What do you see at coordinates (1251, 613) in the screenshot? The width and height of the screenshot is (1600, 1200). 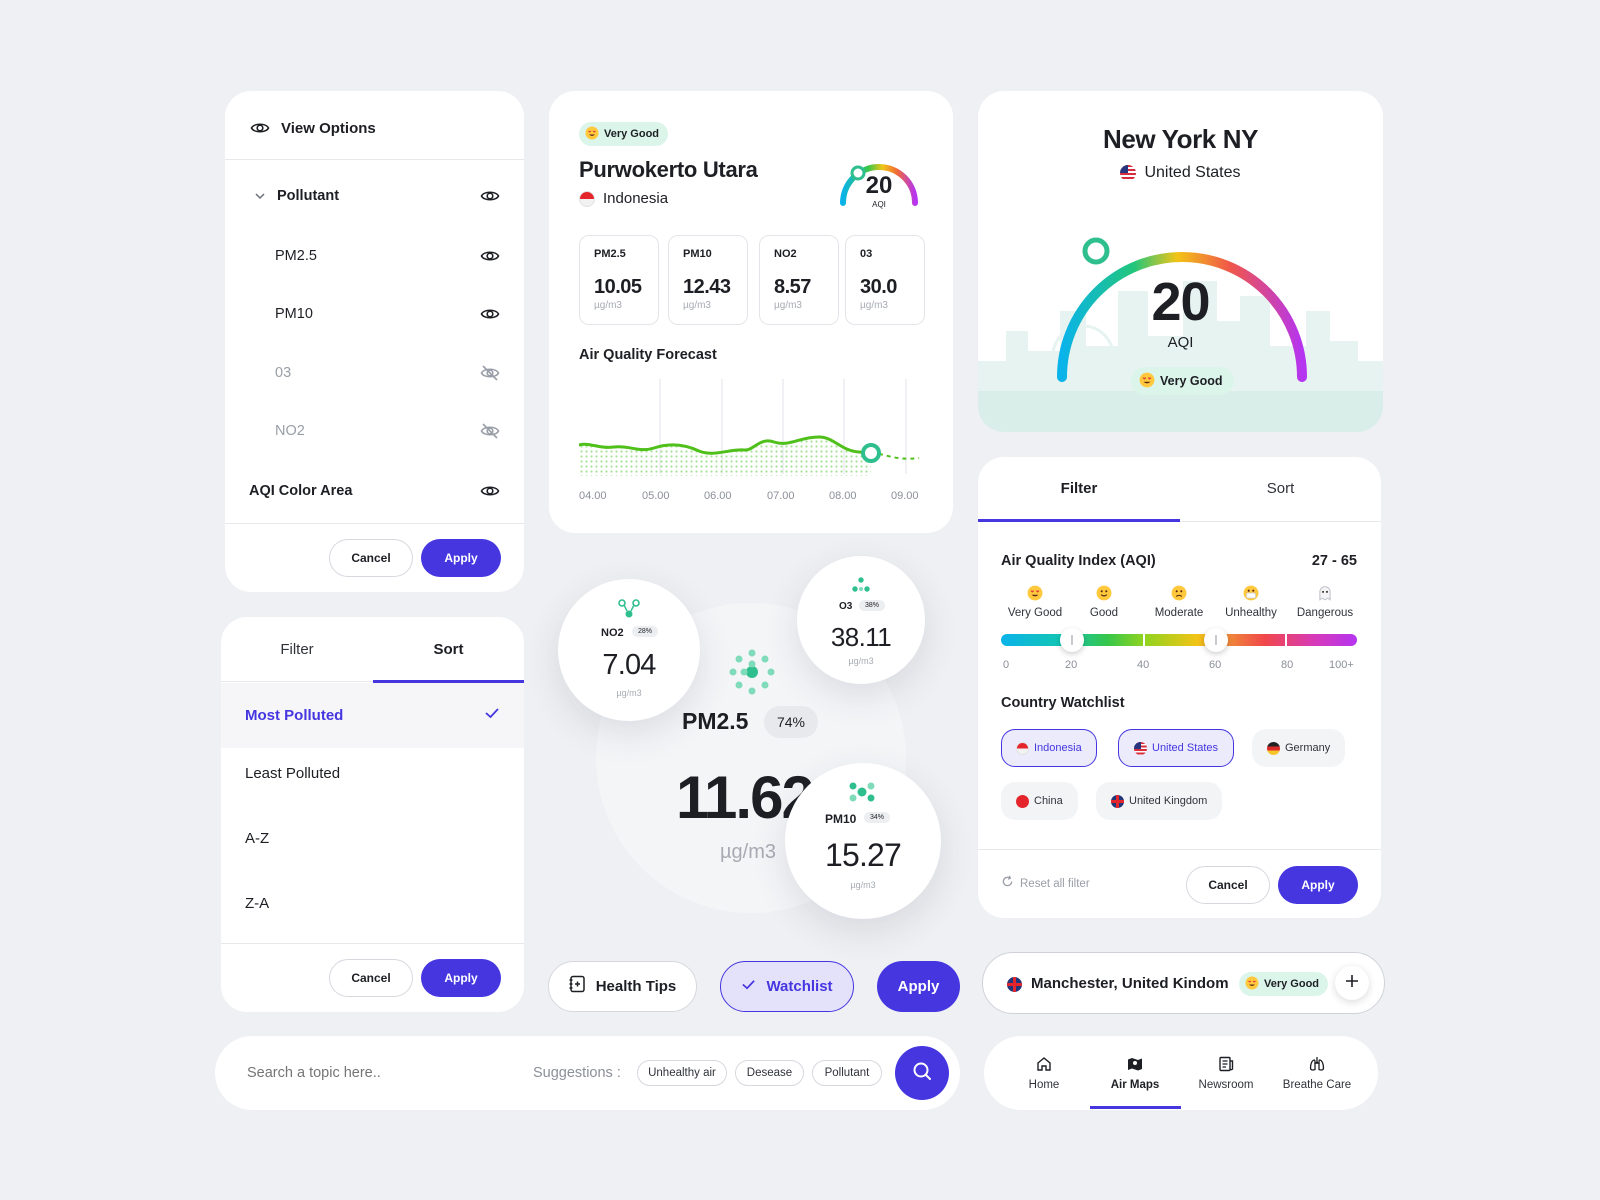 I see `aqi-level-label: Unhealthy` at bounding box center [1251, 613].